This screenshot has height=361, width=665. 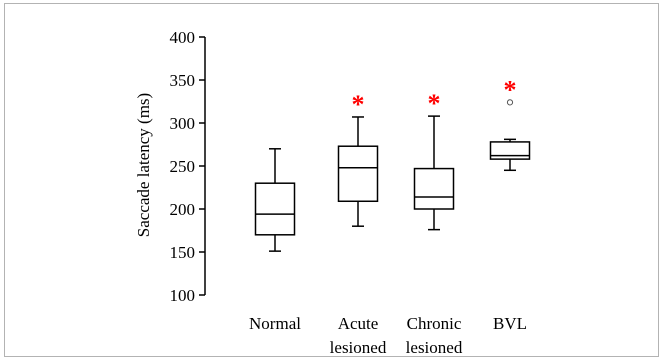 I want to click on x-category-label-line: BVL, so click(x=510, y=323).